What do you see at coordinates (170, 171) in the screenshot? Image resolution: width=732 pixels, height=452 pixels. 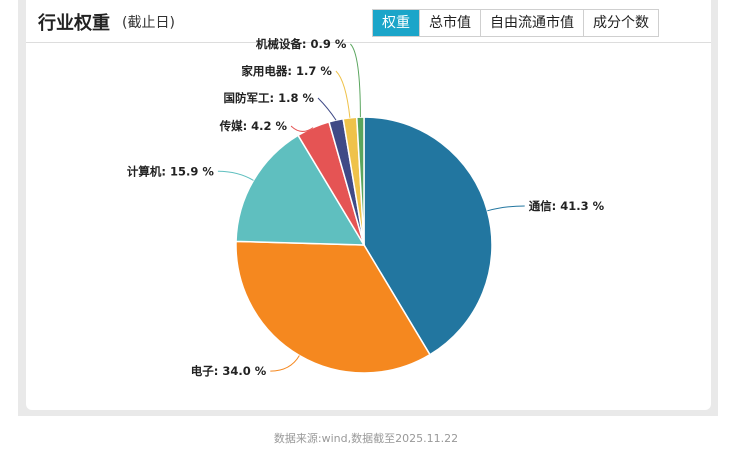 I see `pie-label: 计算机: 15.9 %` at bounding box center [170, 171].